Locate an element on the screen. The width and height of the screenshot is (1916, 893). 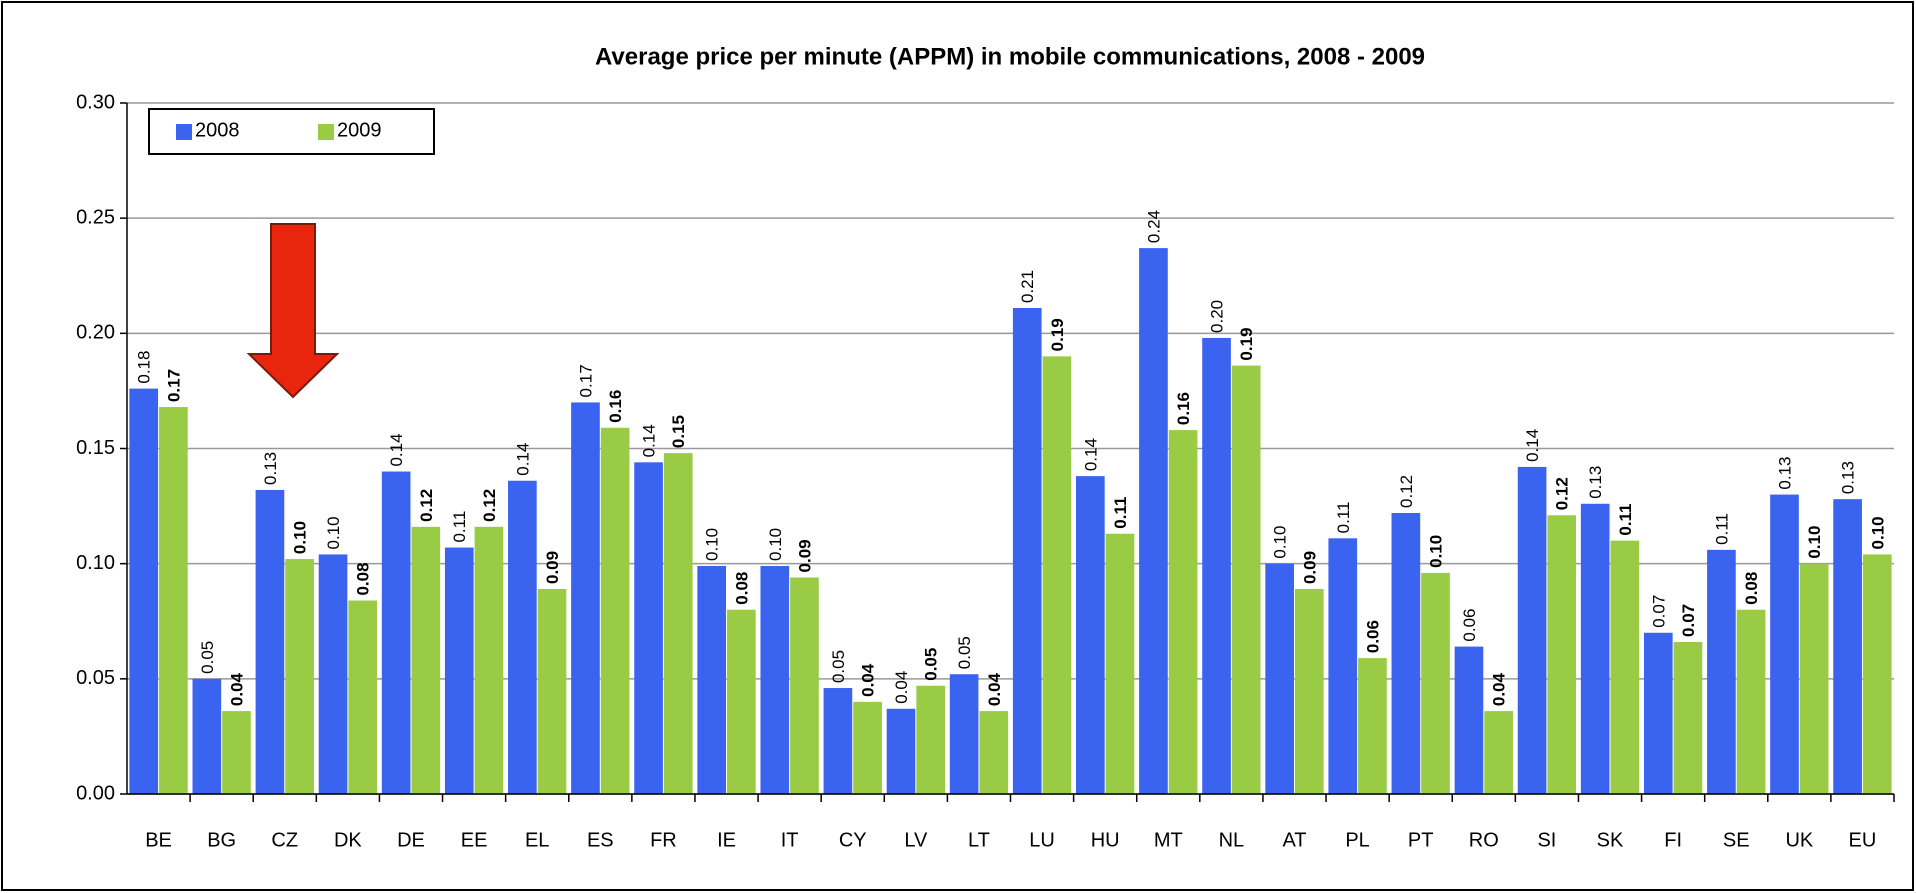
arrow is located at coordinates (293, 311).